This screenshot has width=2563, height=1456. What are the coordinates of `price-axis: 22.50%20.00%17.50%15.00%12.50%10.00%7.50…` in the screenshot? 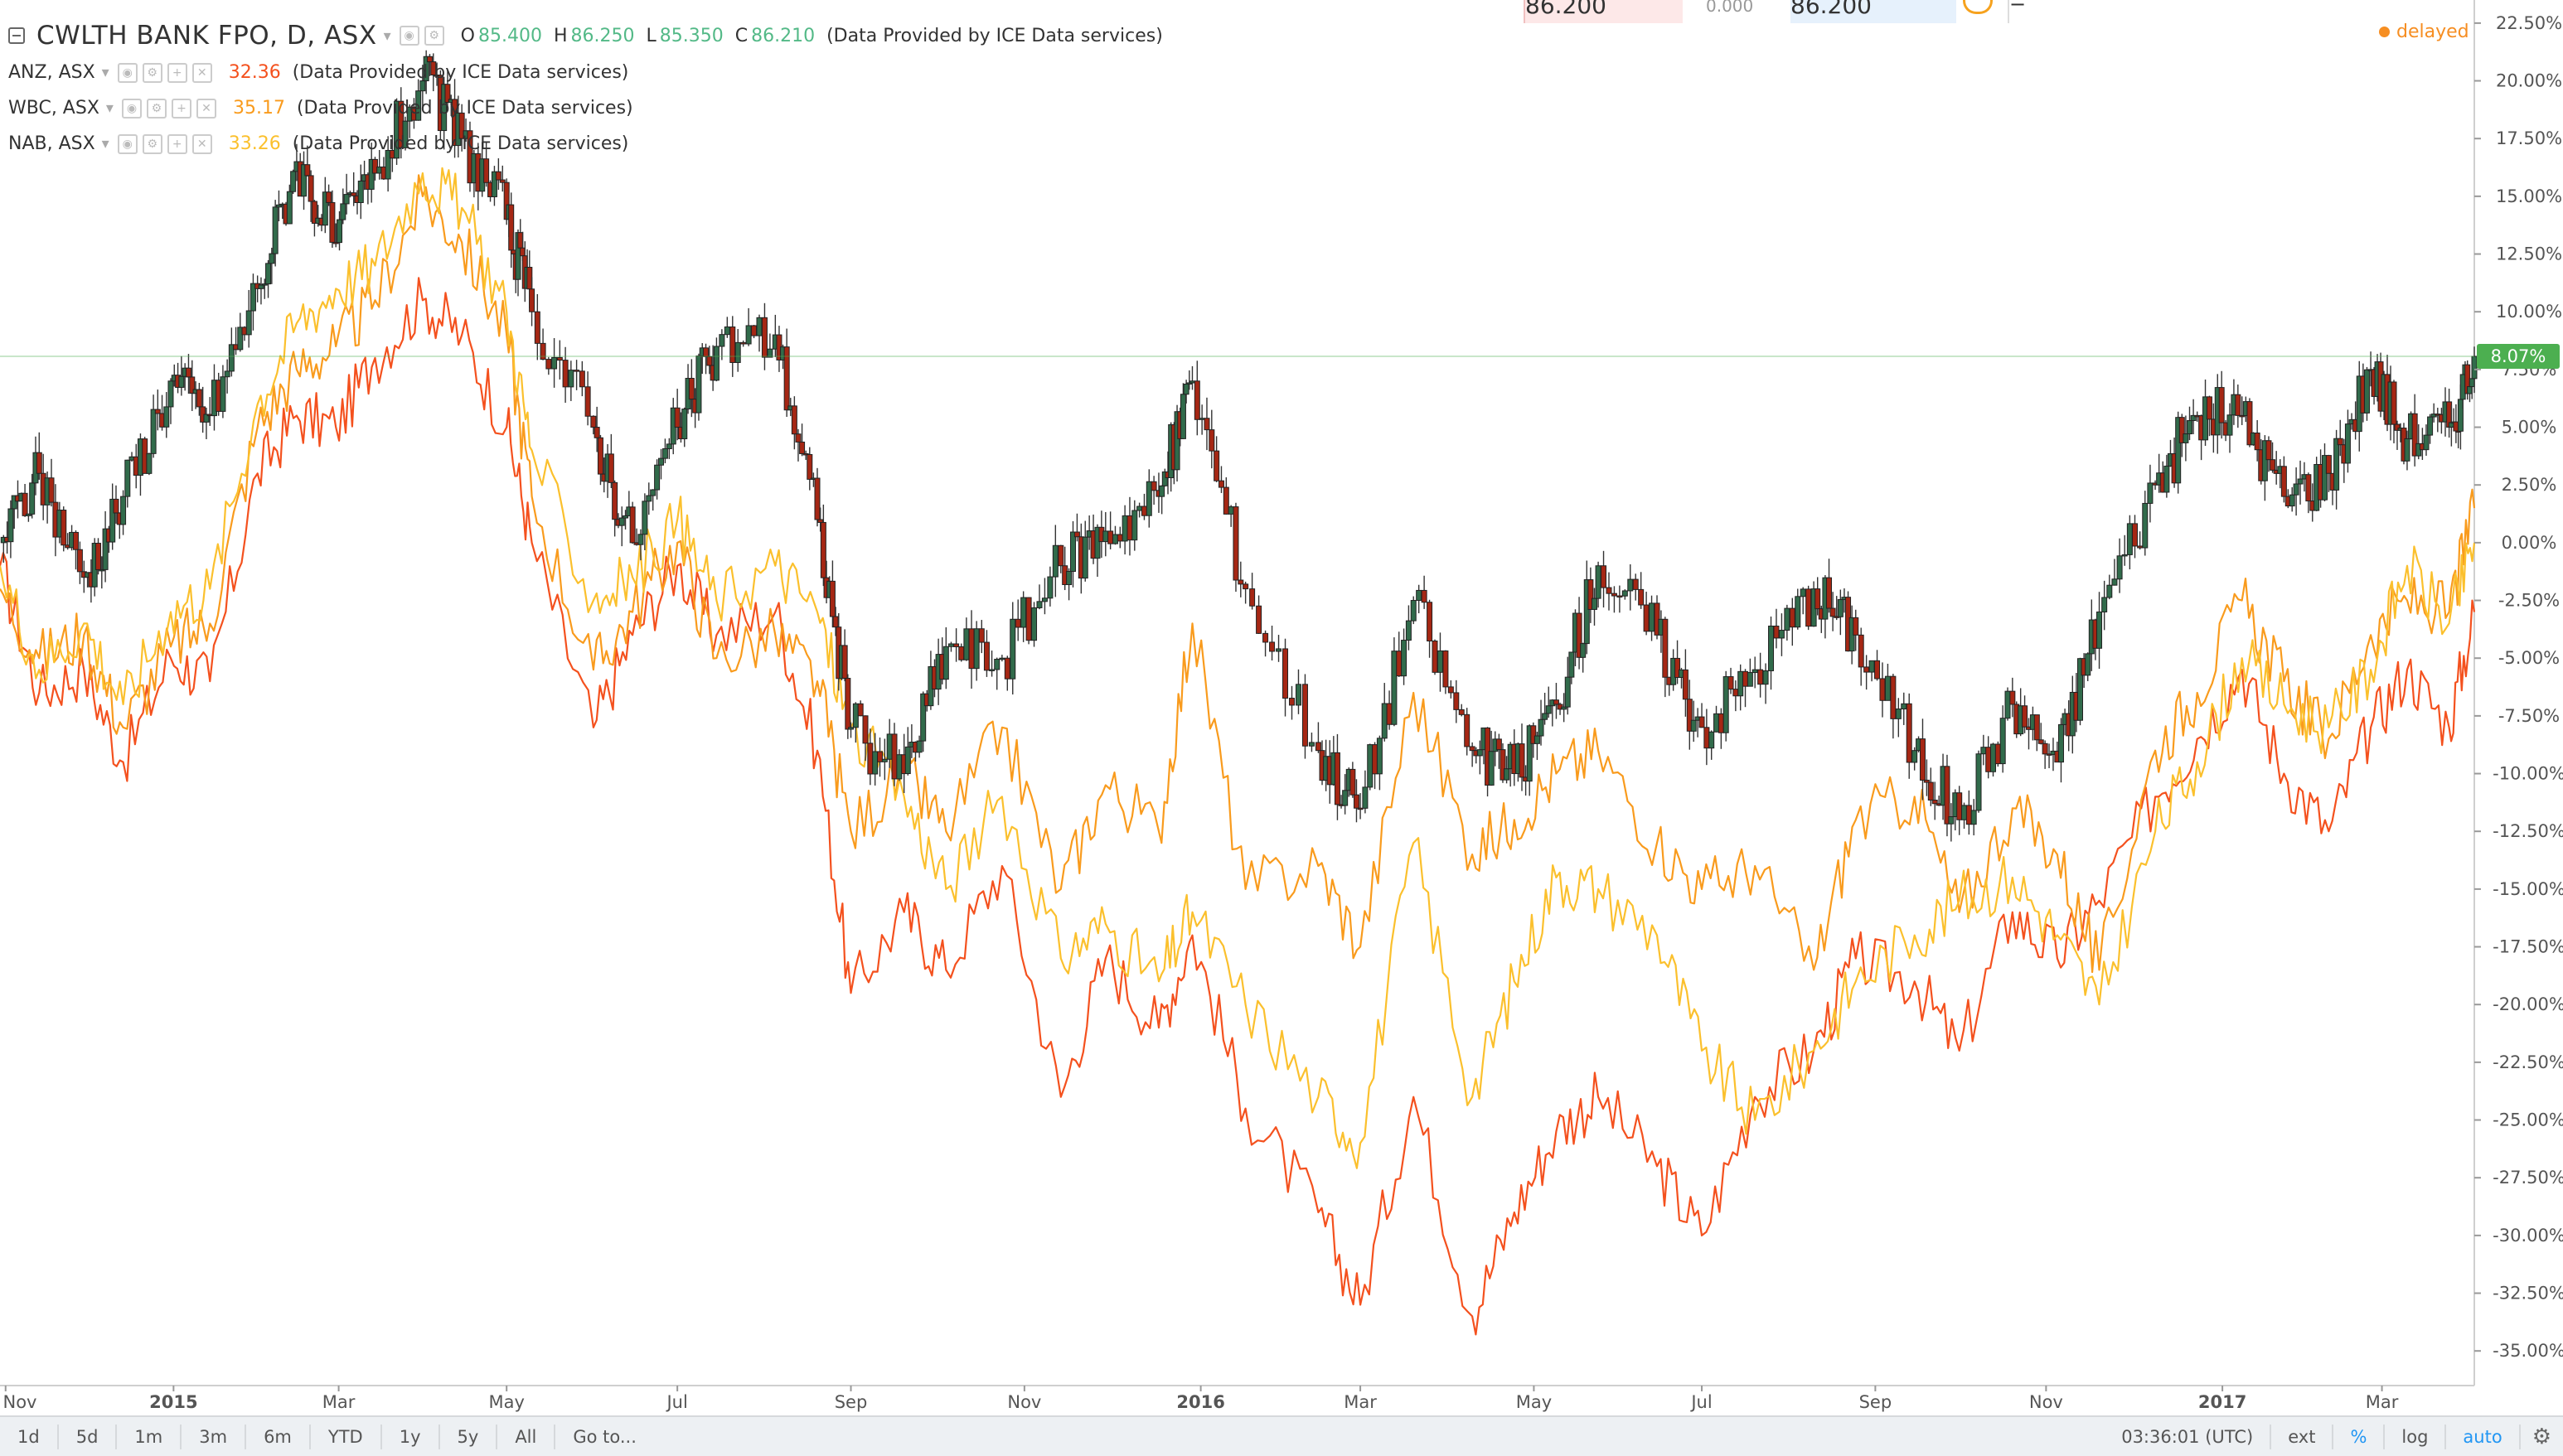 It's located at (2518, 687).